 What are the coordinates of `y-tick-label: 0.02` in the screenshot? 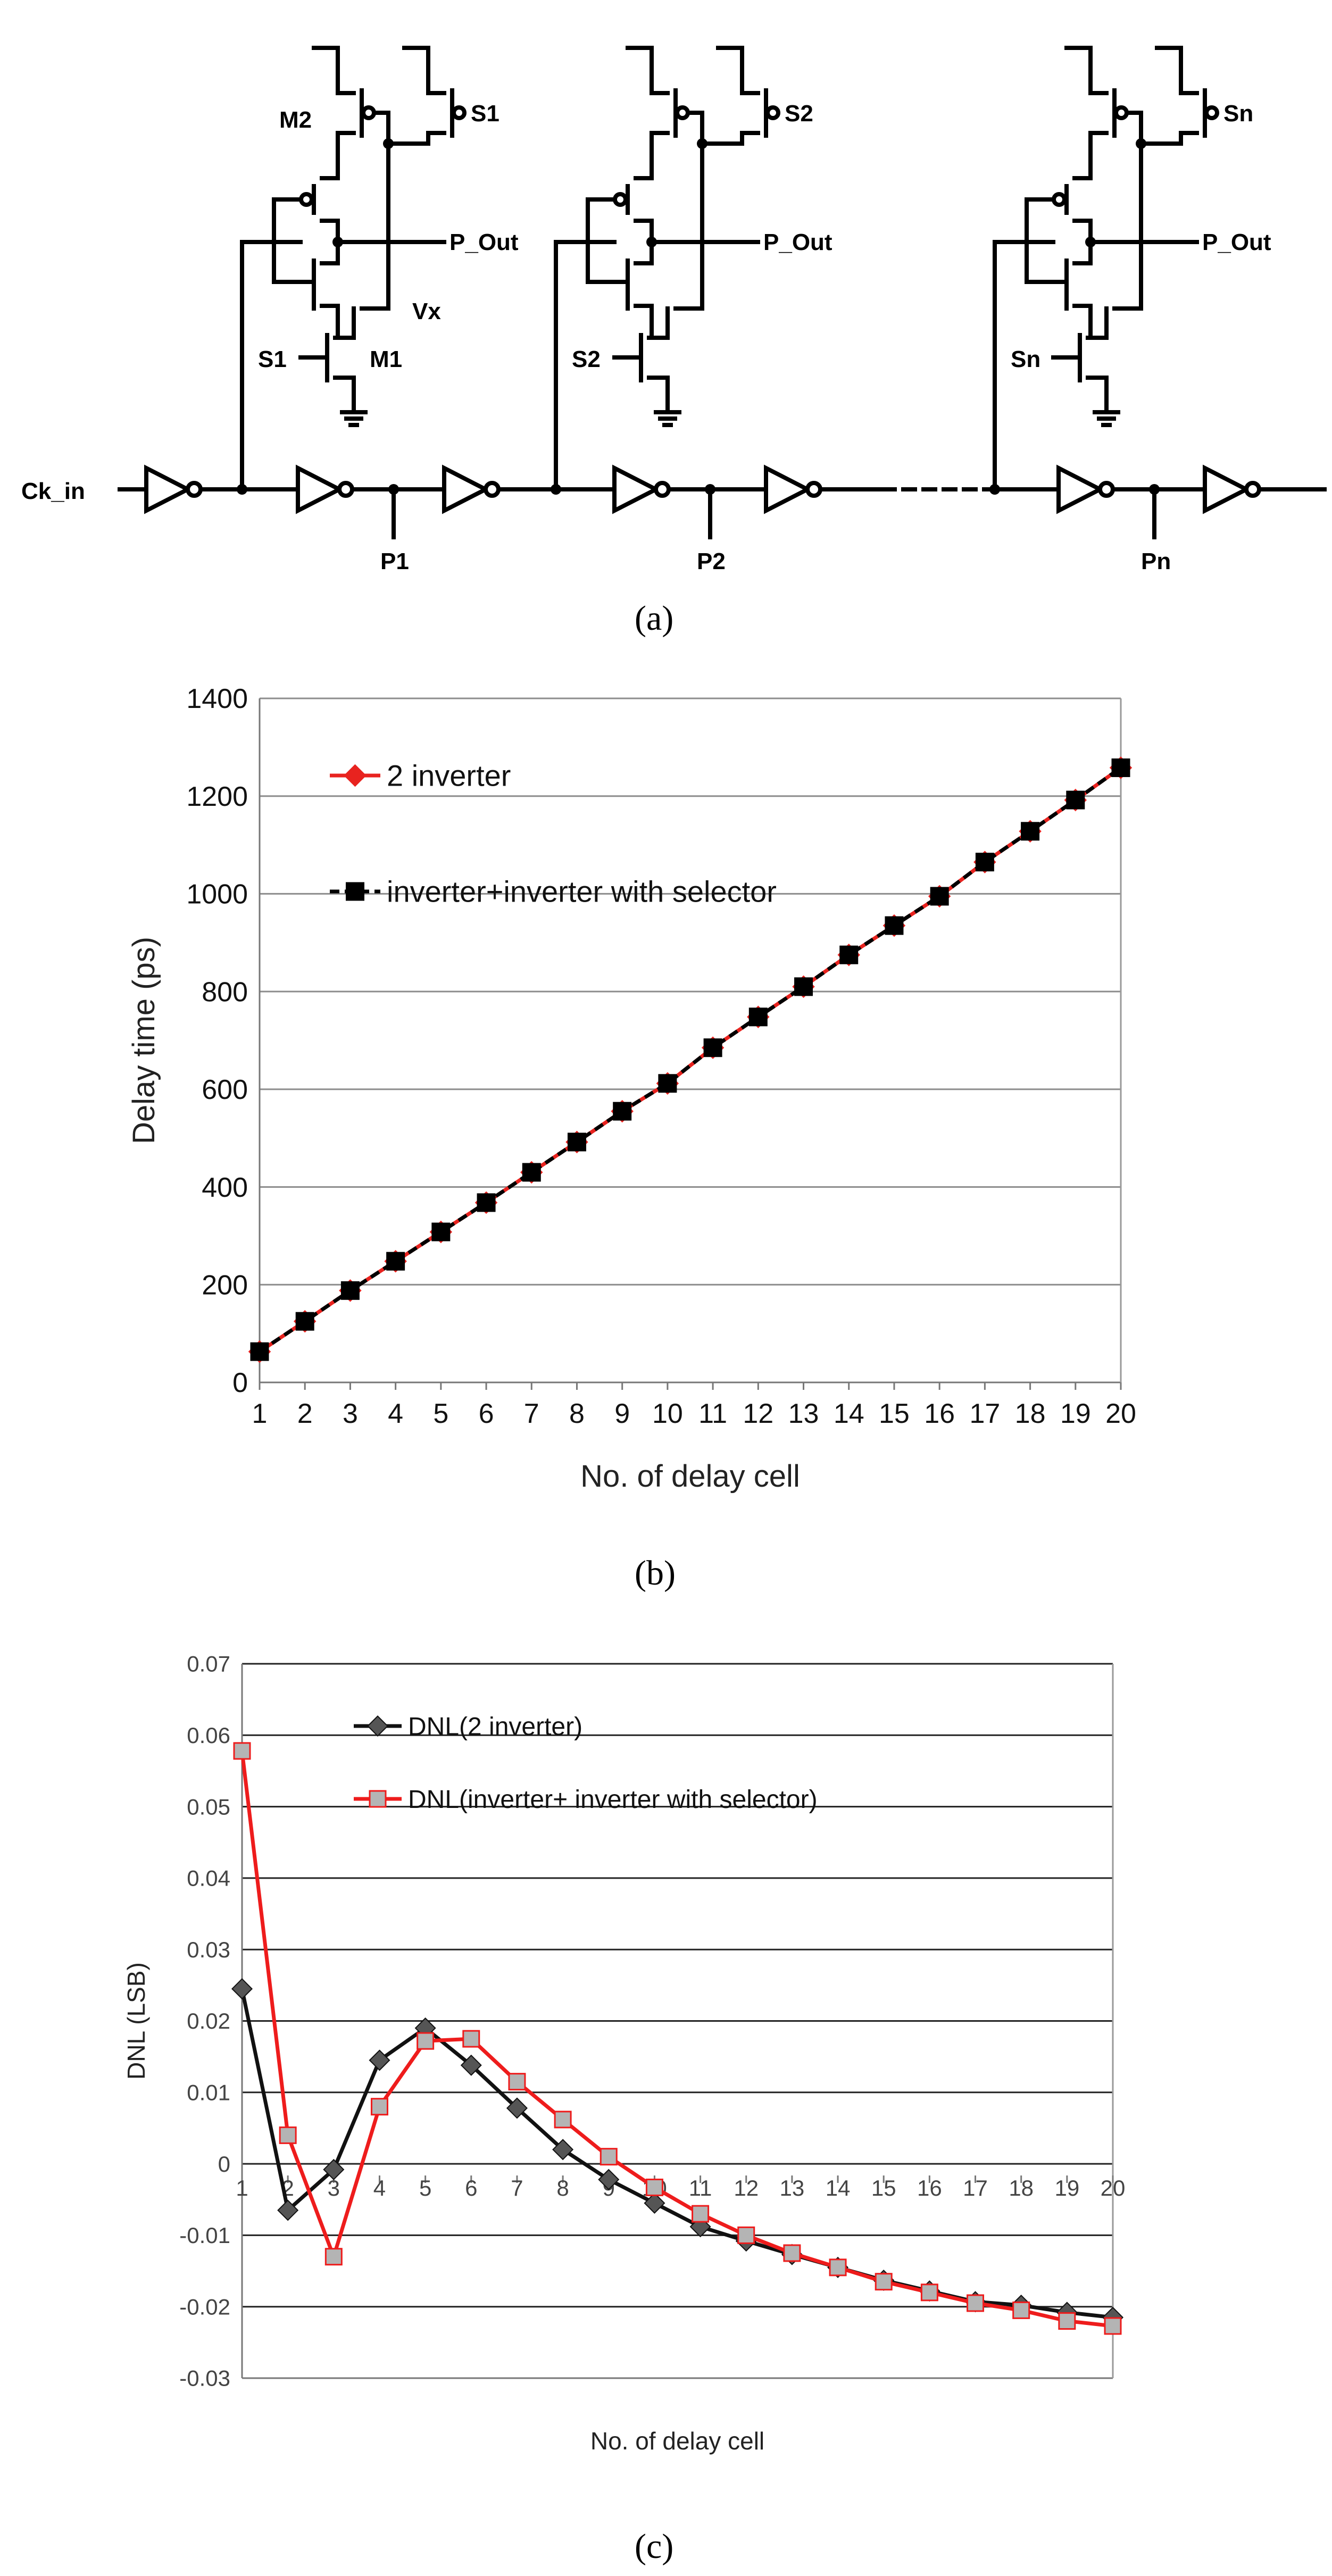 It's located at (208, 2020).